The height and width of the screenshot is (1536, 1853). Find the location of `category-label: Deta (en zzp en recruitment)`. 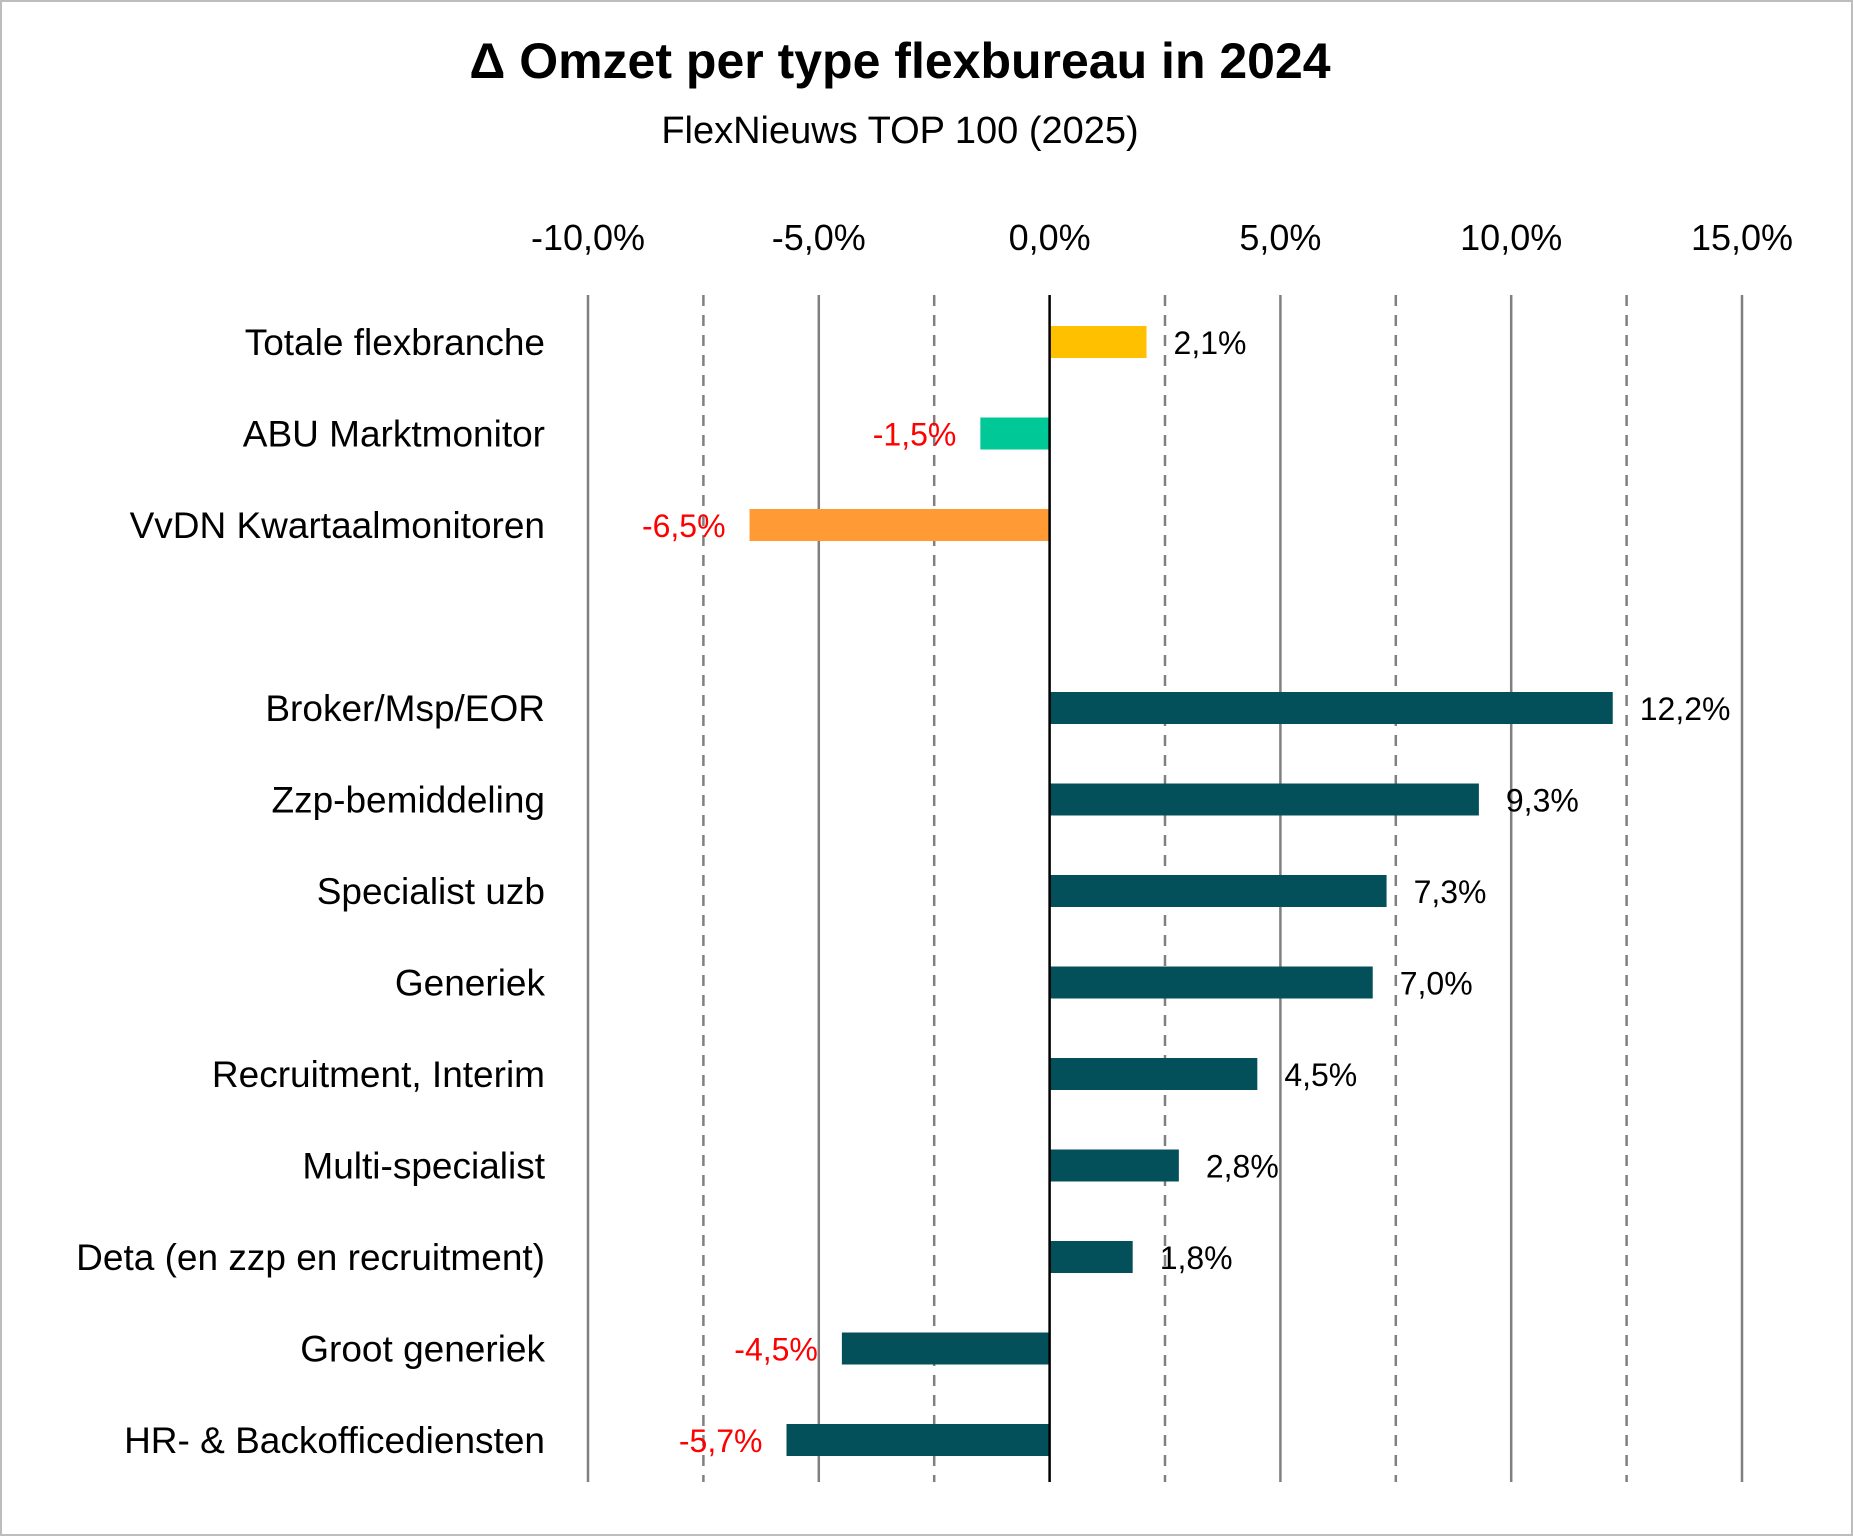

category-label: Deta (en zzp en recruitment) is located at coordinates (310, 1257).